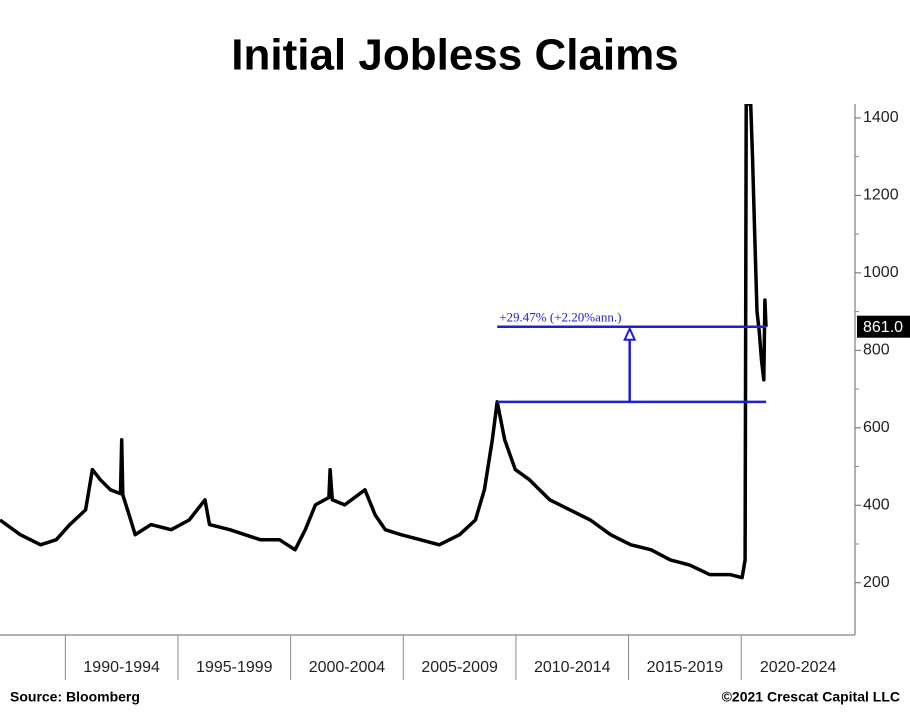  Describe the element at coordinates (798, 667) in the screenshot. I see `x-tick-label: 2020-2024` at that location.